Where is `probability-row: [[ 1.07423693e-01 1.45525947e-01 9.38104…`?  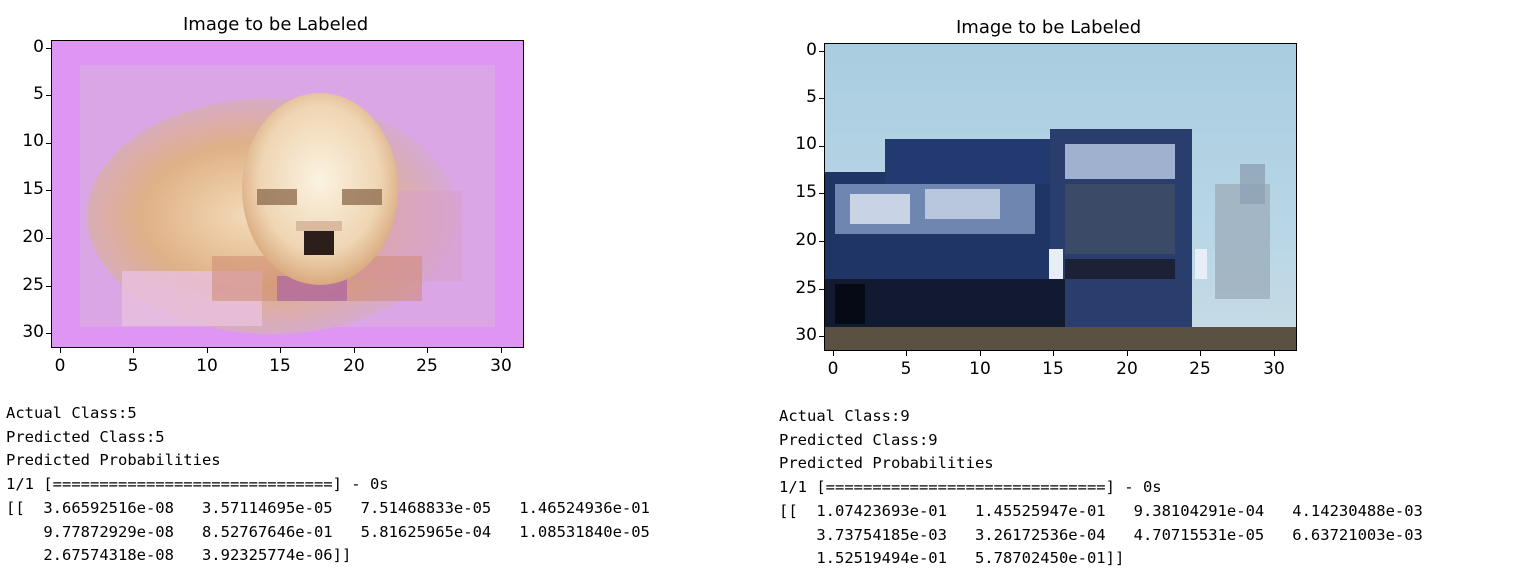 probability-row: [[ 1.07423693e-01 1.45525947e-01 9.38104… is located at coordinates (1101, 510).